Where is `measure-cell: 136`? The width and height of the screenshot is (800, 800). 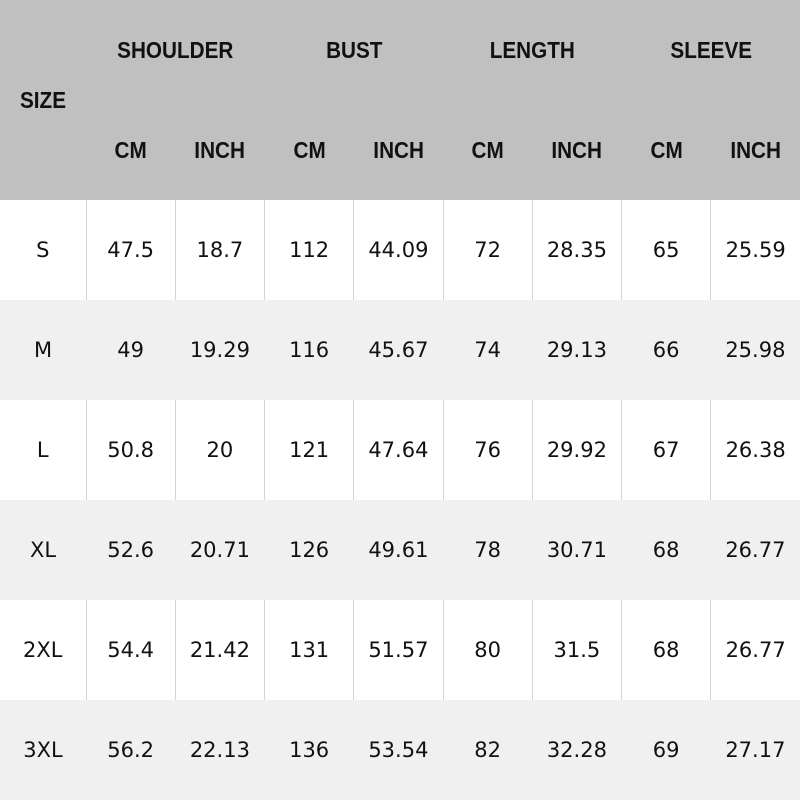
measure-cell: 136 is located at coordinates (309, 750).